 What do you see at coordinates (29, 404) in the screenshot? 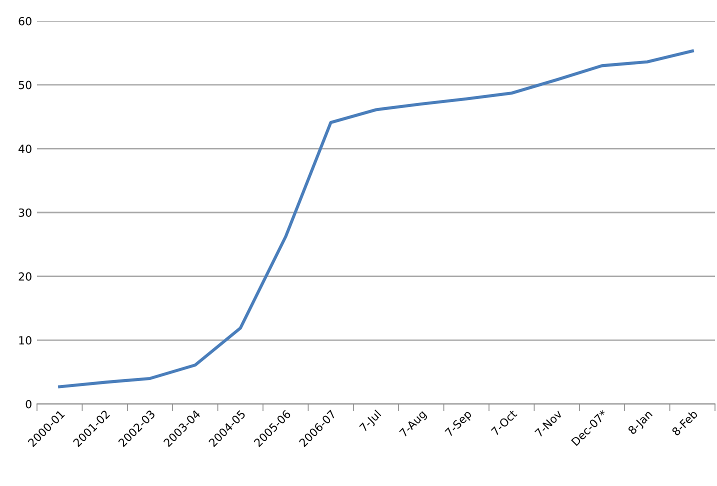
I see `y-tick-label: 0` at bounding box center [29, 404].